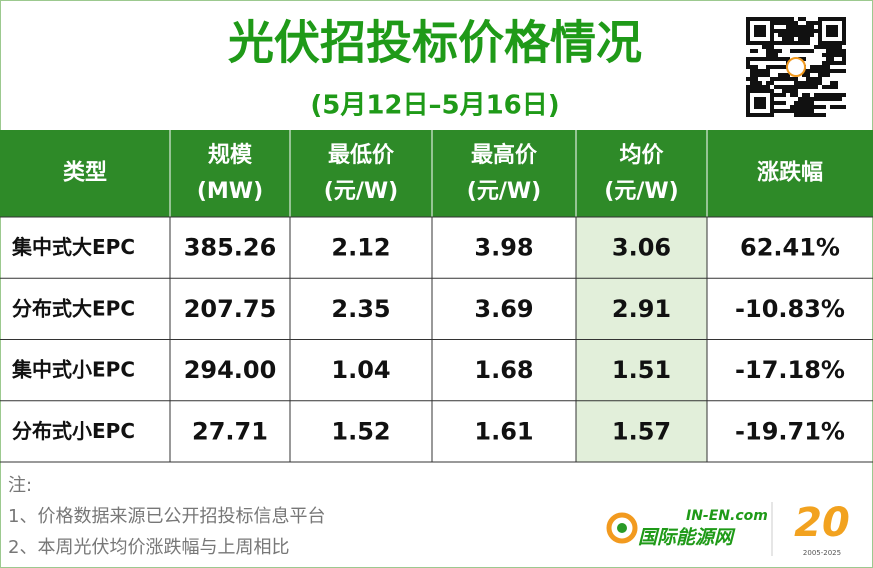  What do you see at coordinates (85, 173) in the screenshot?
I see `column-header: 类型` at bounding box center [85, 173].